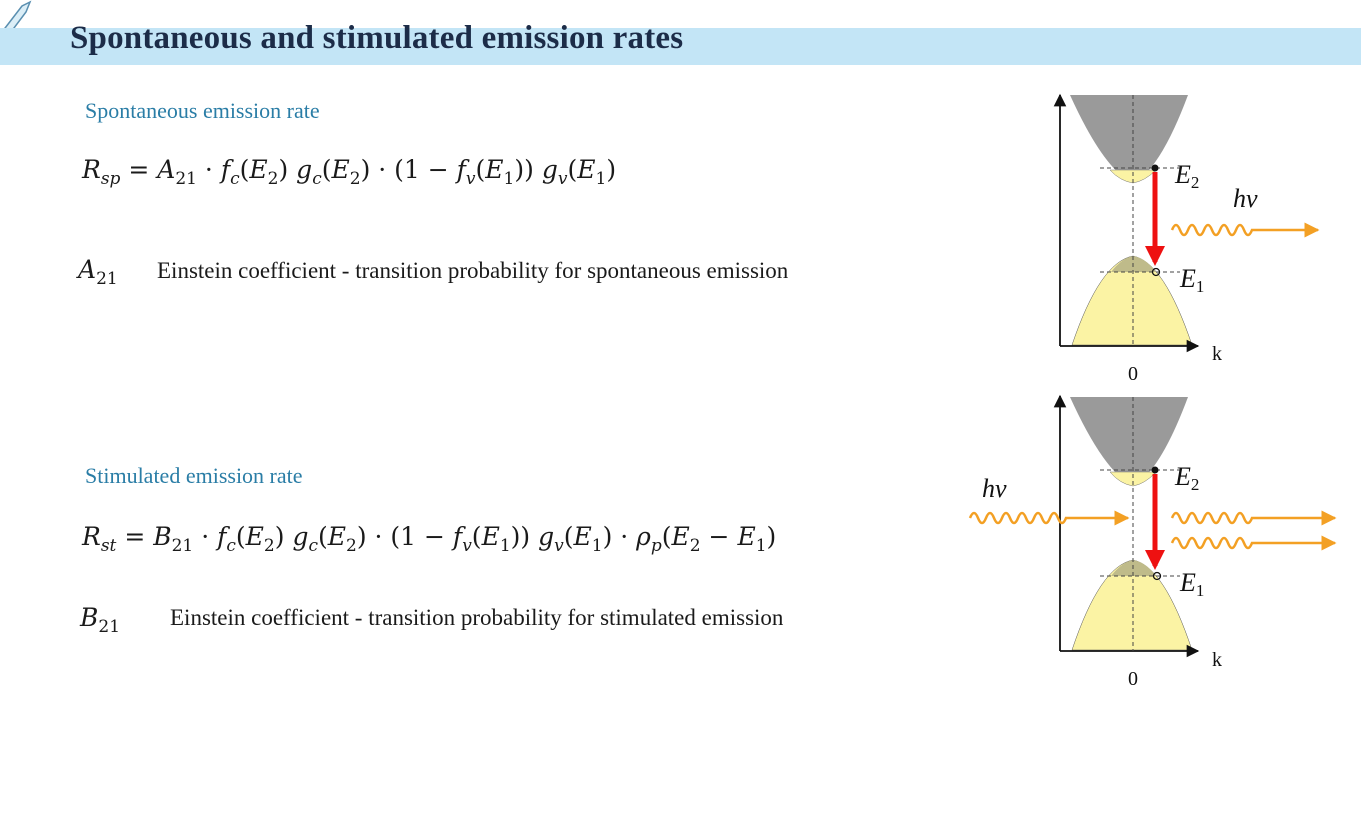 The width and height of the screenshot is (1361, 838). What do you see at coordinates (98, 272) in the screenshot?
I see `a21-symbol: A21` at bounding box center [98, 272].